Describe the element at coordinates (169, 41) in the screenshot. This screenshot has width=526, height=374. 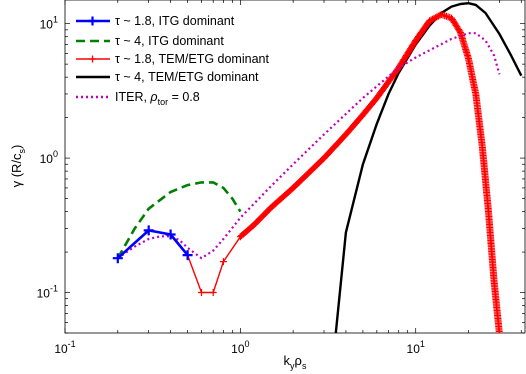
I see `svg-text: τ ~ 4, ITG dominant` at that location.